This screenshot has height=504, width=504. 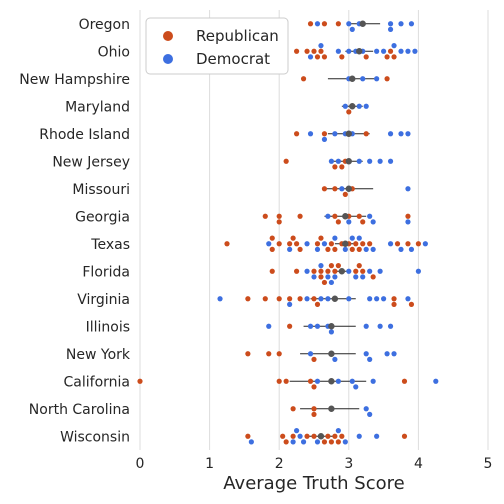 I want to click on x-tick-label-5: 5, so click(x=488, y=464).